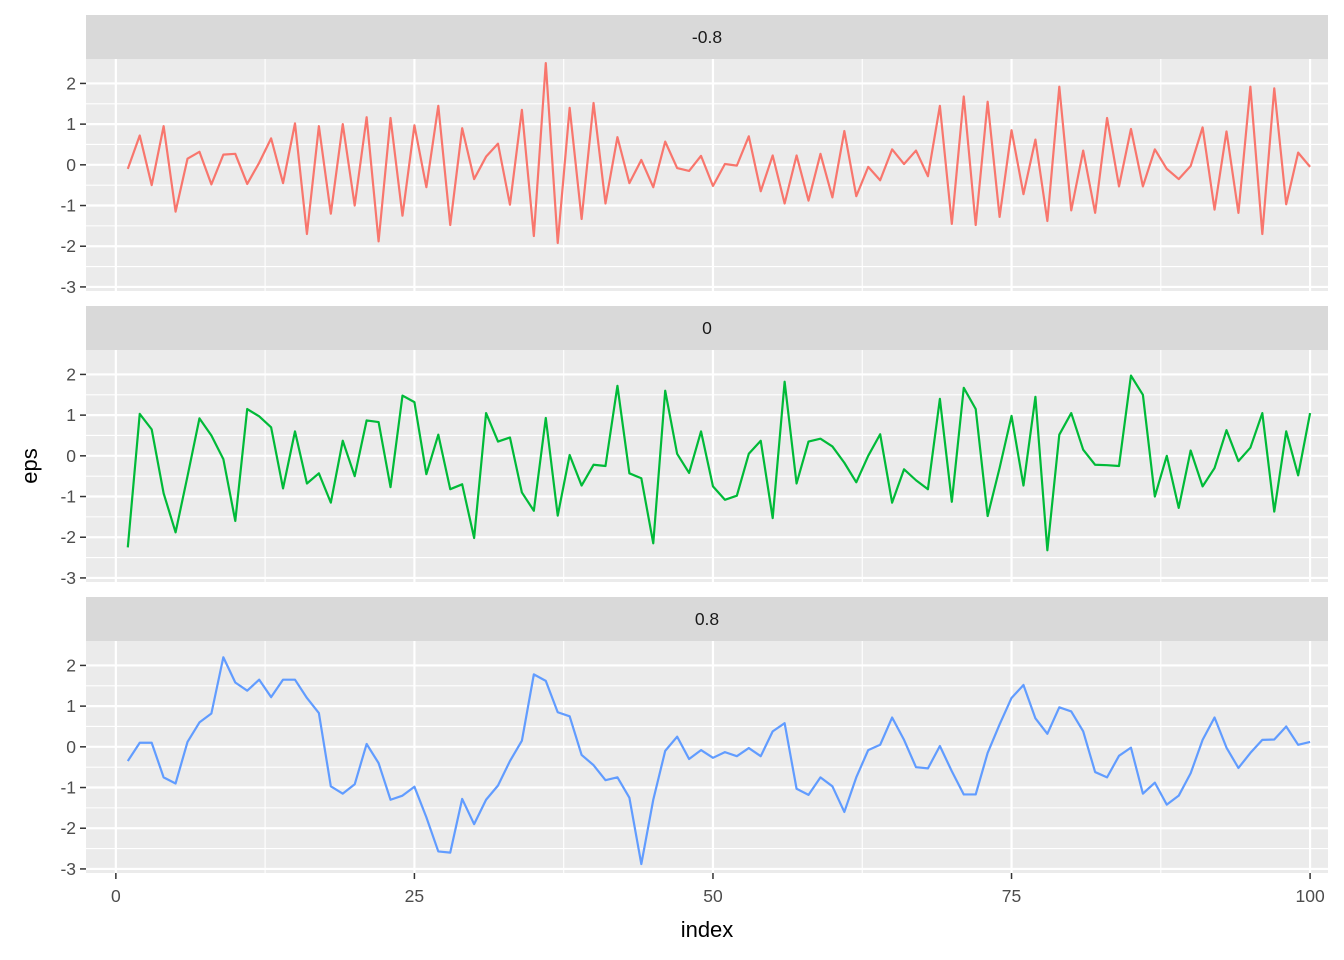 The width and height of the screenshot is (1344, 960). Describe the element at coordinates (707, 929) in the screenshot. I see `x-axis-title: index` at that location.